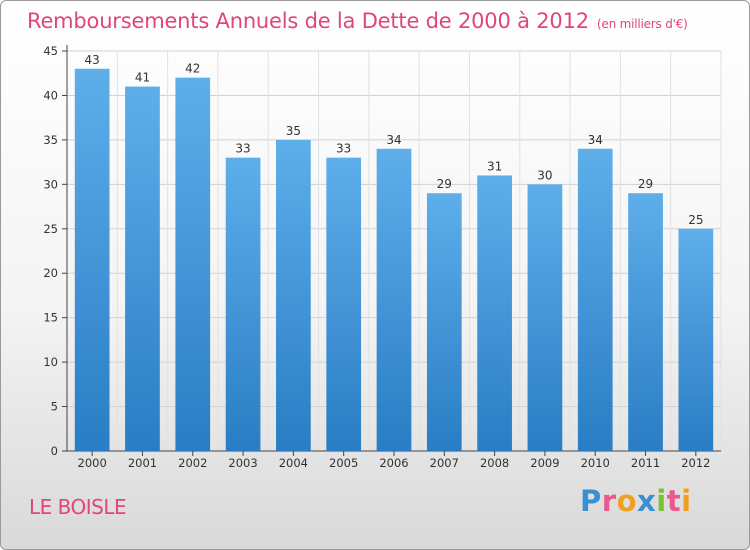  What do you see at coordinates (627, 501) in the screenshot?
I see `logo-letter: o` at bounding box center [627, 501].